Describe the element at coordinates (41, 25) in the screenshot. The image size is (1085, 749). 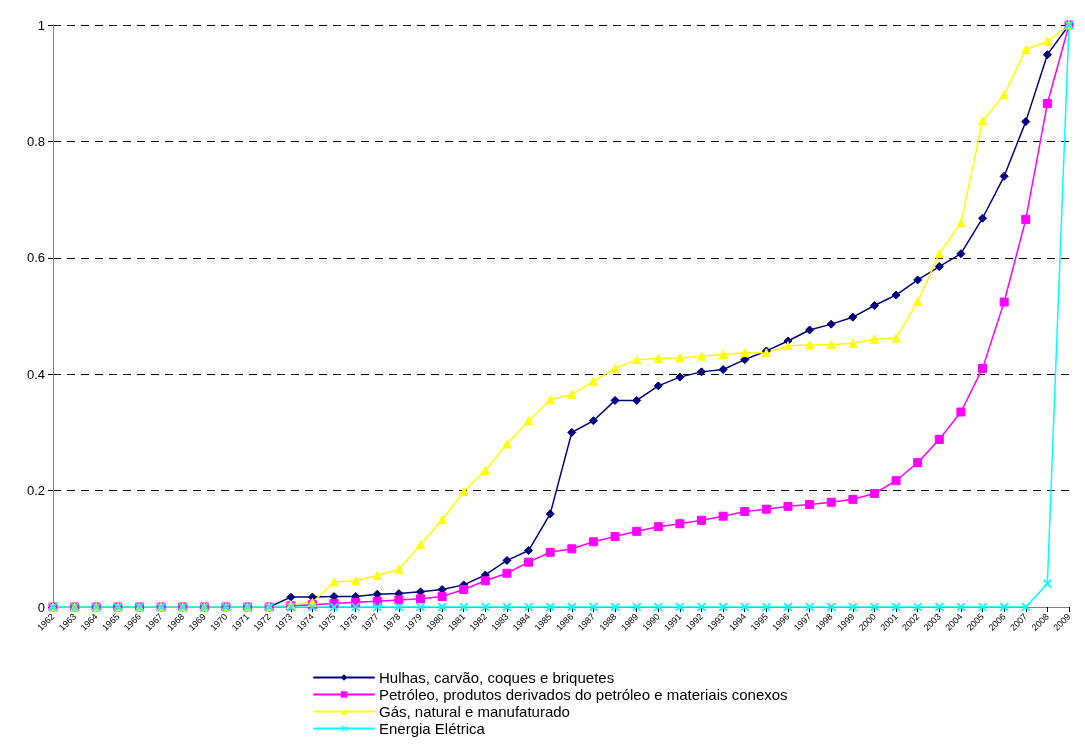
I see `y-tick-label: 1` at that location.